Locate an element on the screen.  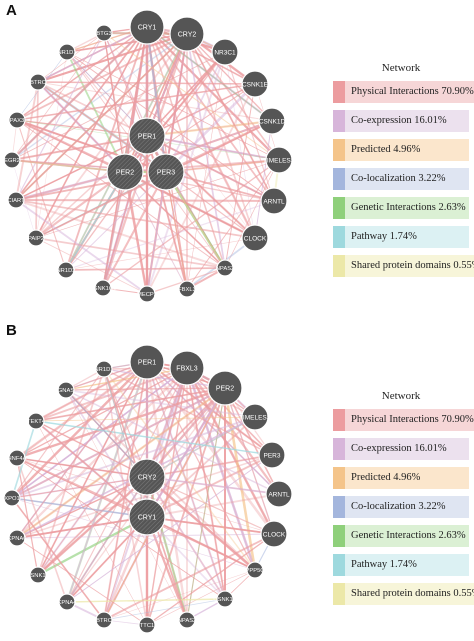
legend-item: Predicted 4.96% is located at coordinates (401, 150).